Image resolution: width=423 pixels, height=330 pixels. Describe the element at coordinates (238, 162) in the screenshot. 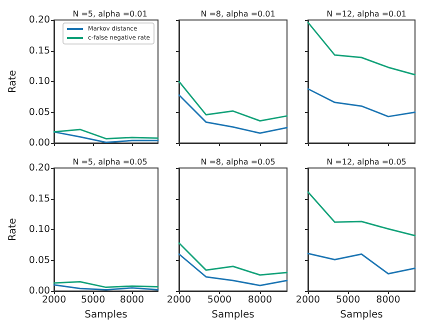

I see `chart-title: N =8, alpha =0.05` at that location.